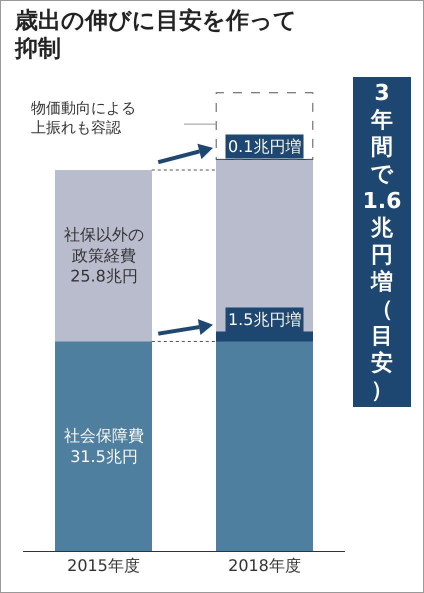 The image size is (424, 593). I want to click on text: 物価動向による上振れも容認, so click(83, 117).